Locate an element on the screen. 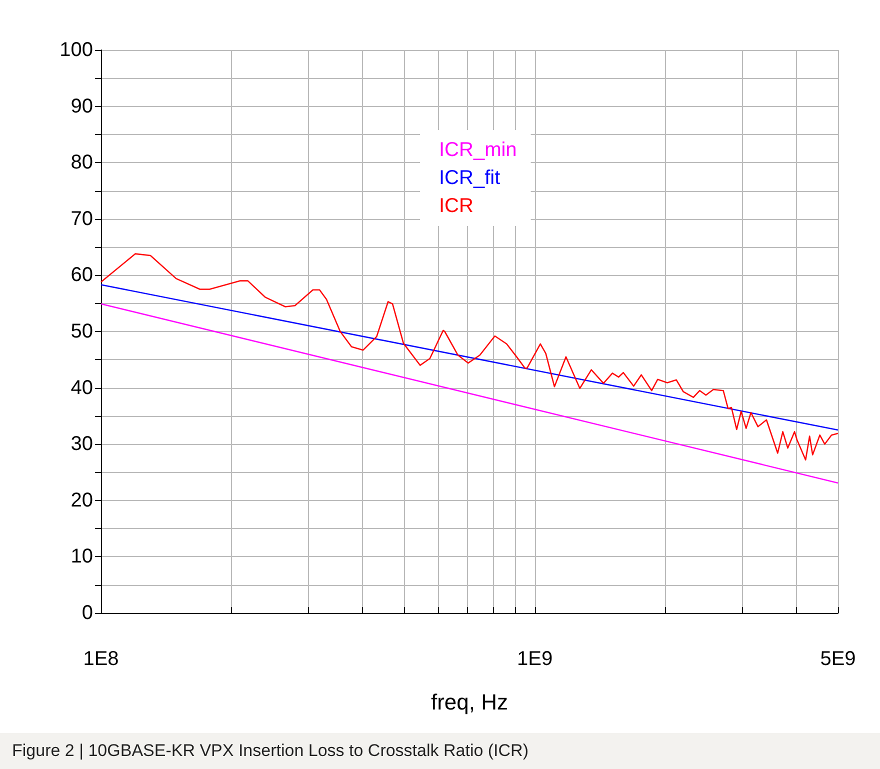  y-tick-label: 40 is located at coordinates (81, 387).